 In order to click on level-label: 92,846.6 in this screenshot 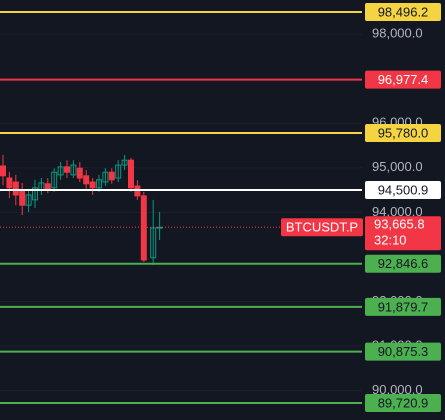, I will do `click(403, 263)`.